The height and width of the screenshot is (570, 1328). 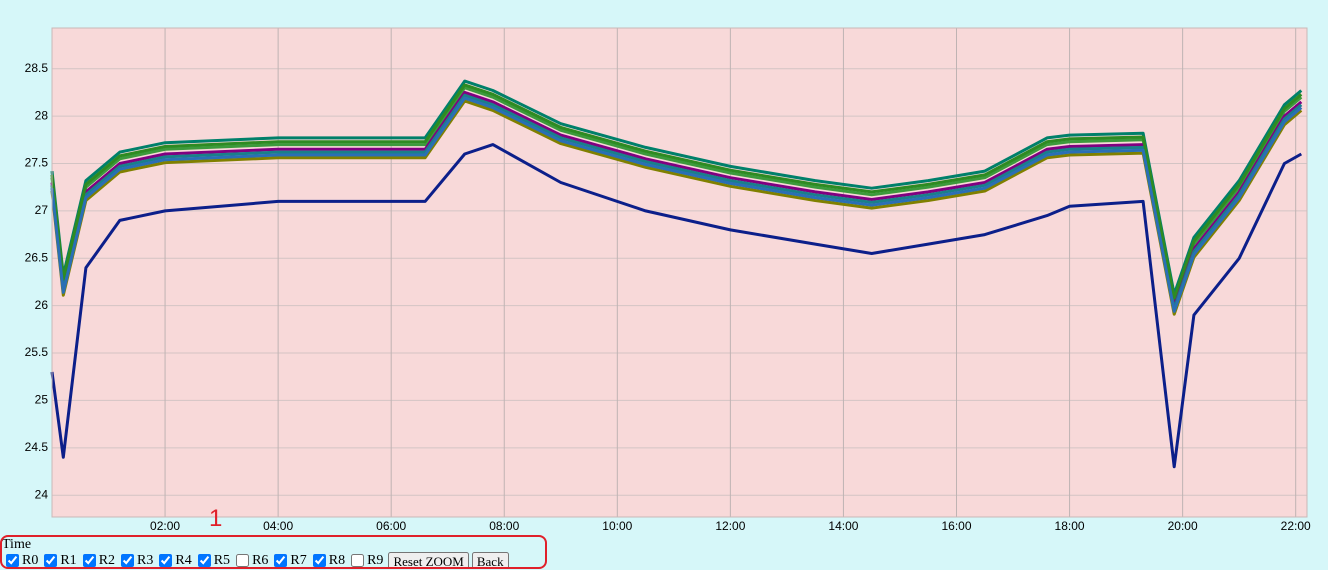 What do you see at coordinates (327, 560) in the screenshot?
I see `series-toggle: R8` at bounding box center [327, 560].